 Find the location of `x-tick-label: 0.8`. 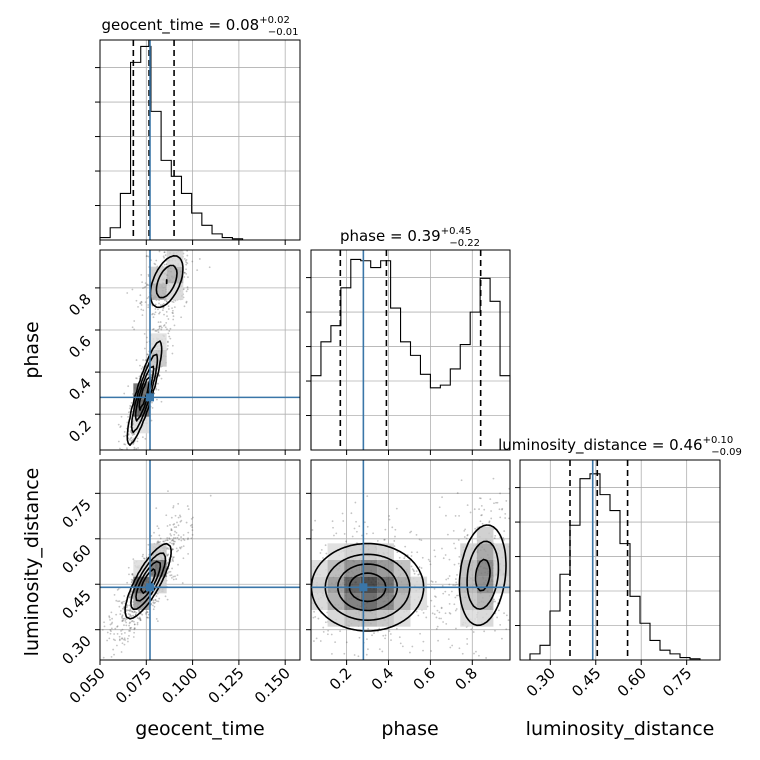

x-tick-label: 0.8 is located at coordinates (467, 679).